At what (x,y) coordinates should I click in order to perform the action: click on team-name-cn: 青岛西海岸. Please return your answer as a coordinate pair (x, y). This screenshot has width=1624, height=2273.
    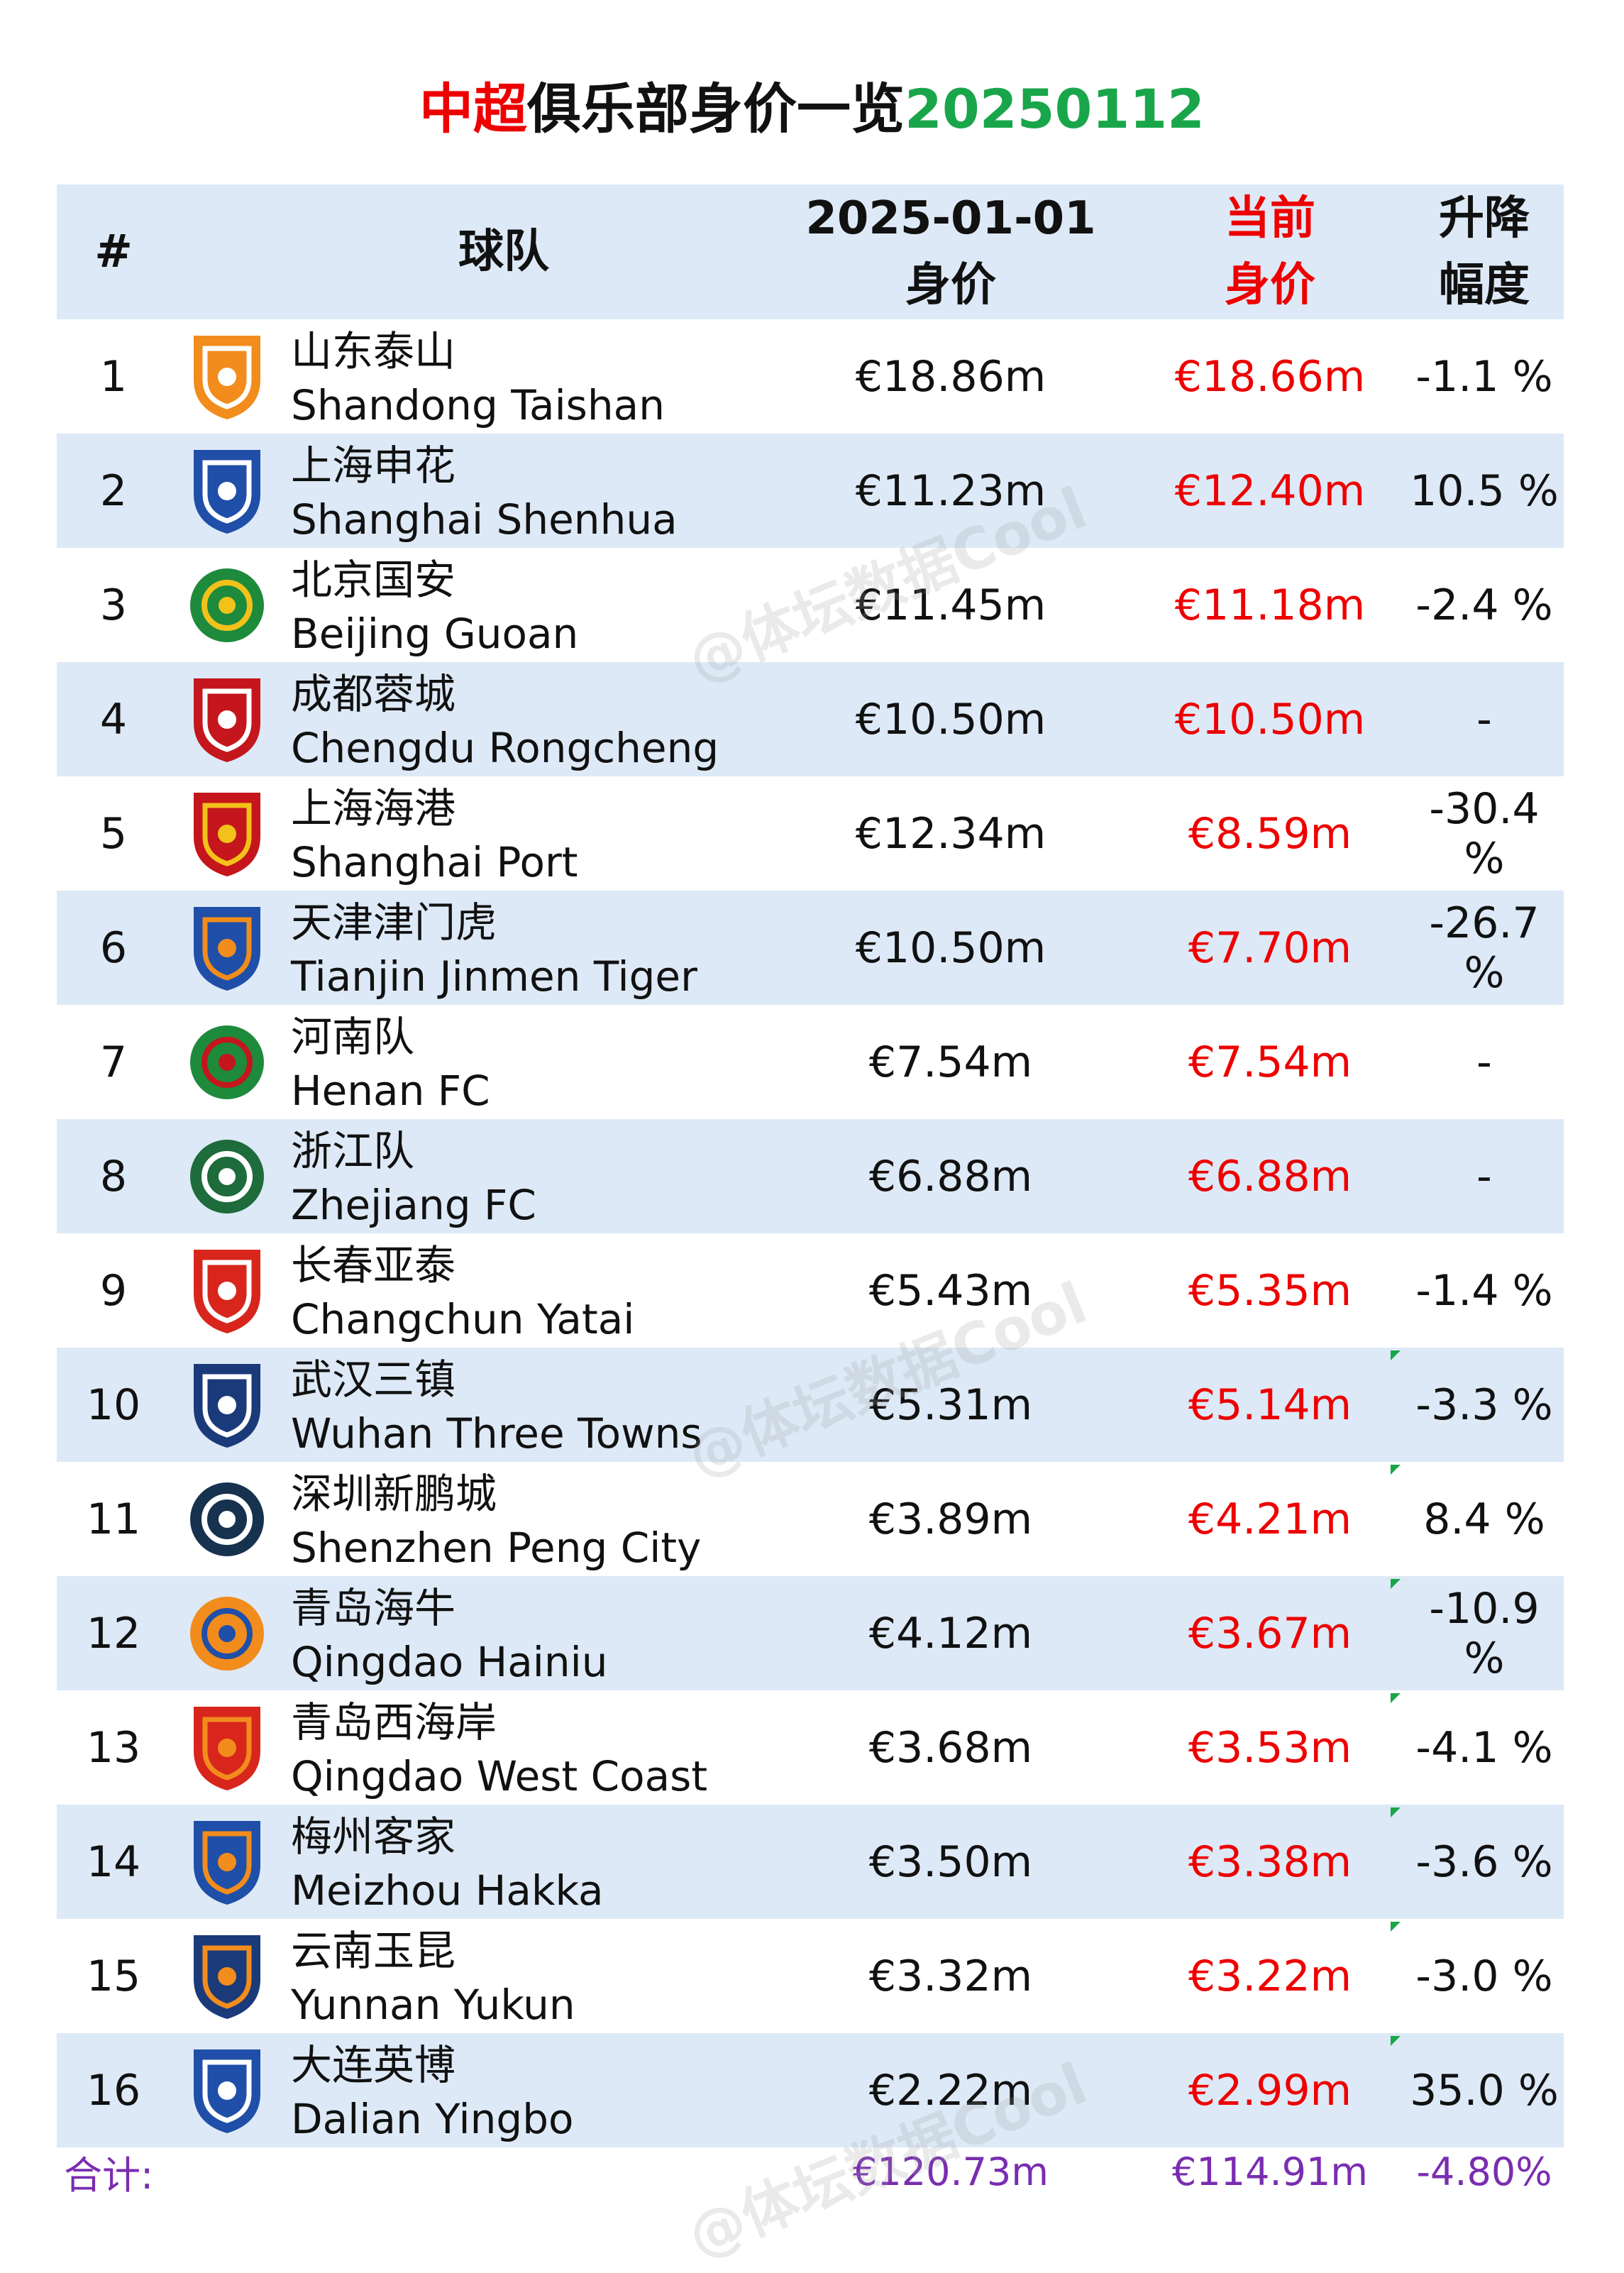
    Looking at the image, I should click on (394, 1722).